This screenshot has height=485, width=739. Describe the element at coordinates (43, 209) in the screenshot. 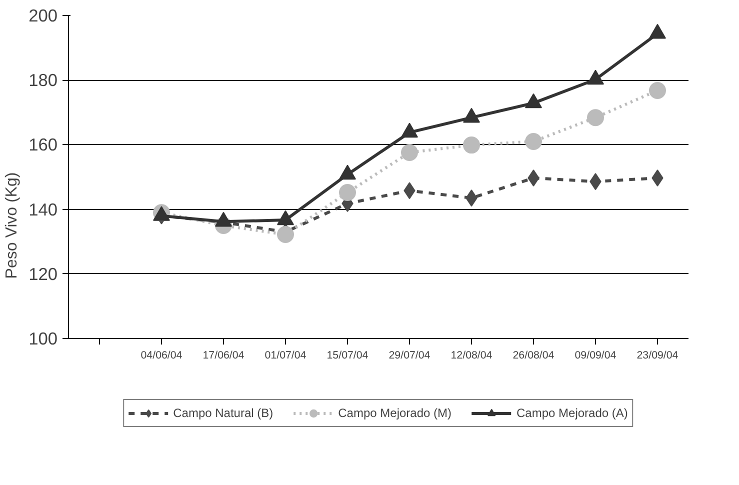

I see `y-tick-label: 140` at that location.